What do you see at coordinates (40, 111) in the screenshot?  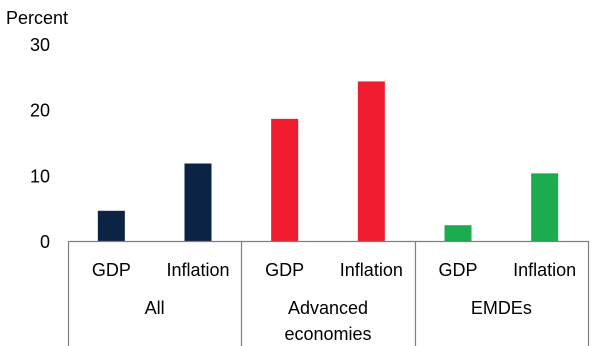 I see `y-tick-label: 20` at bounding box center [40, 111].